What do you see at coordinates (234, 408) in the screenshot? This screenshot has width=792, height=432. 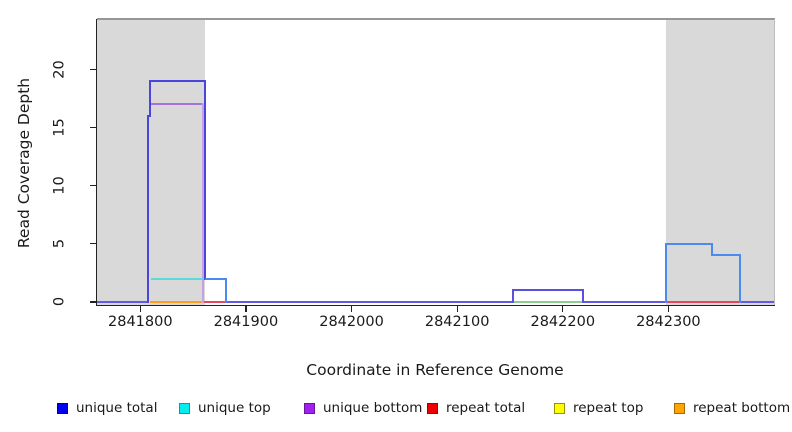 I see `legend-label: unique top` at bounding box center [234, 408].